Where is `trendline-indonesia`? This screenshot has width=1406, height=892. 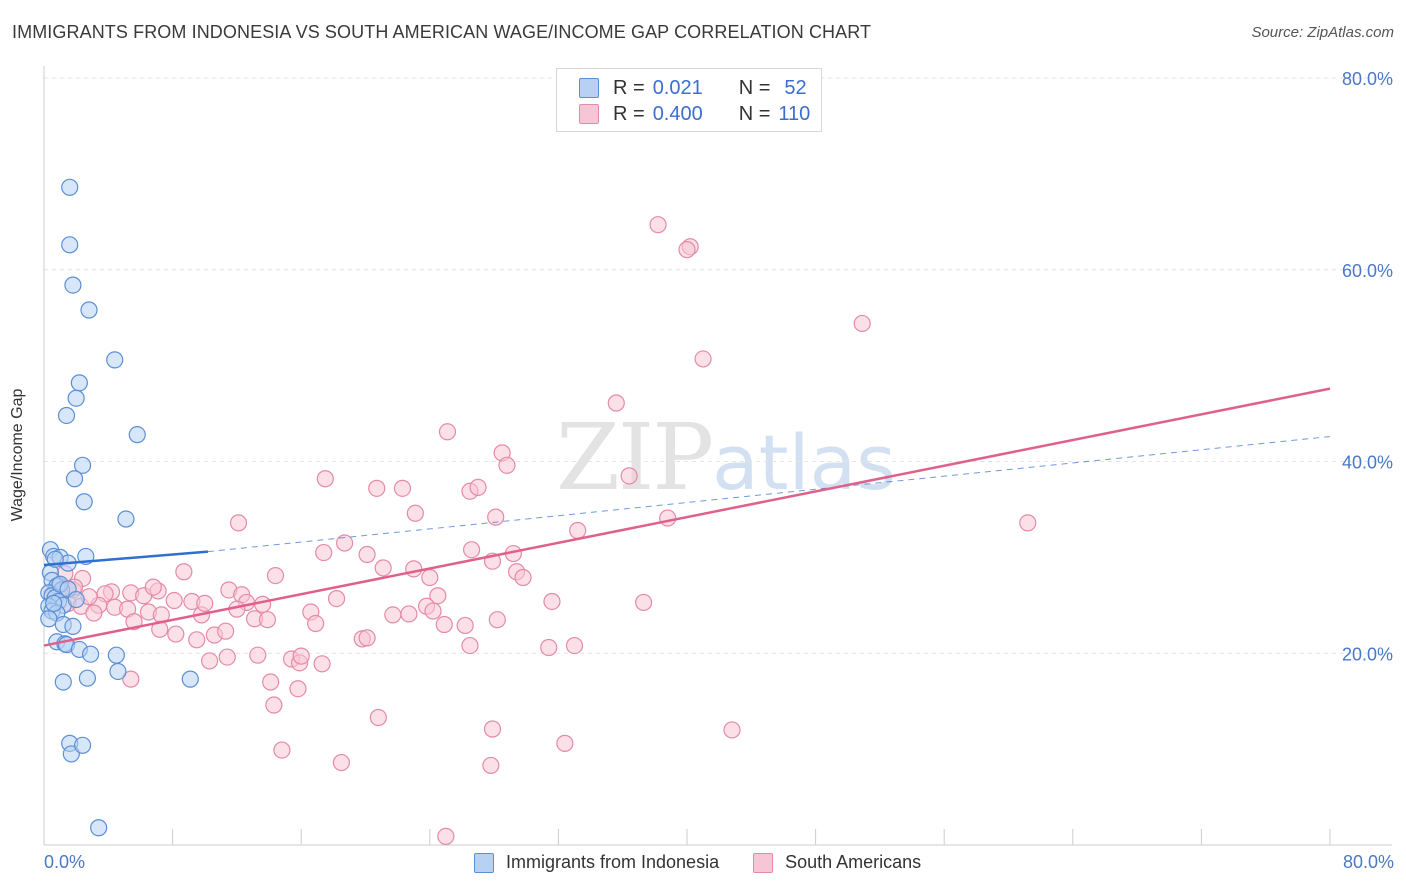 trendline-indonesia is located at coordinates (126, 558).